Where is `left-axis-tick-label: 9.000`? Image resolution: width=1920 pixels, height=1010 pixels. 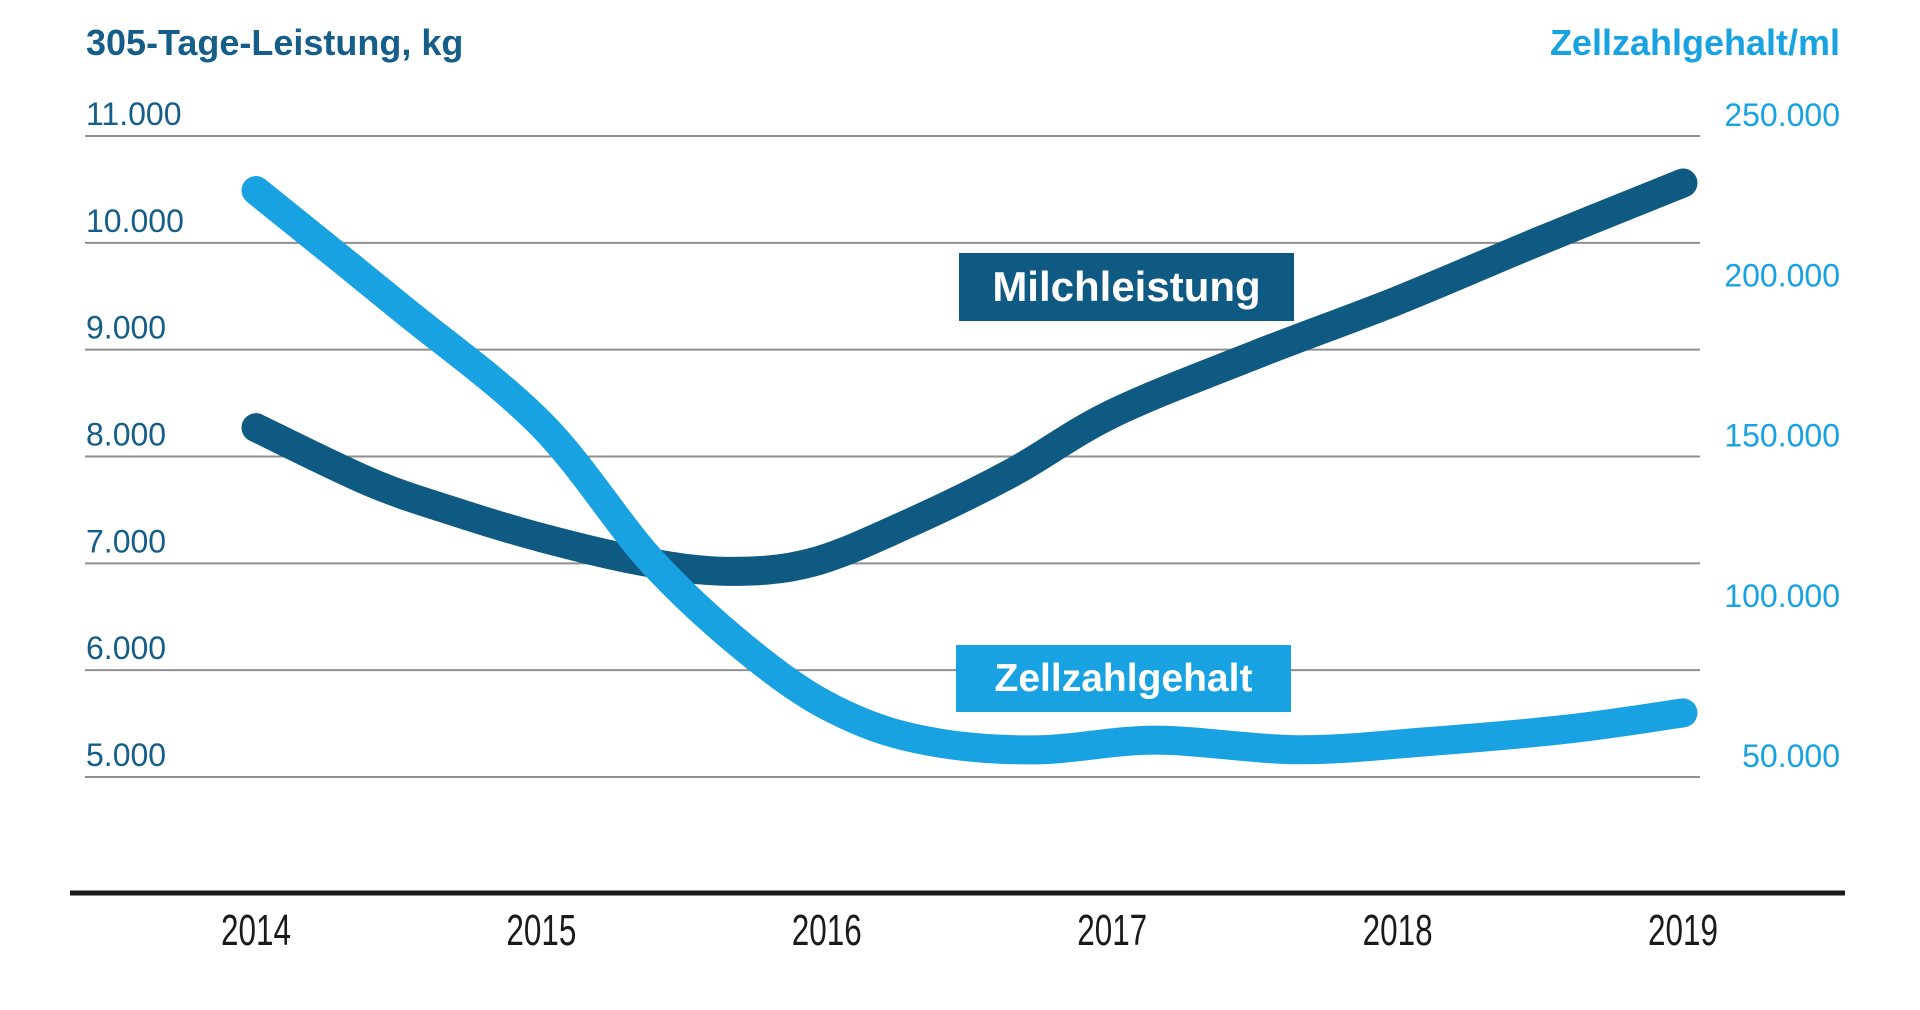
left-axis-tick-label: 9.000 is located at coordinates (126, 328).